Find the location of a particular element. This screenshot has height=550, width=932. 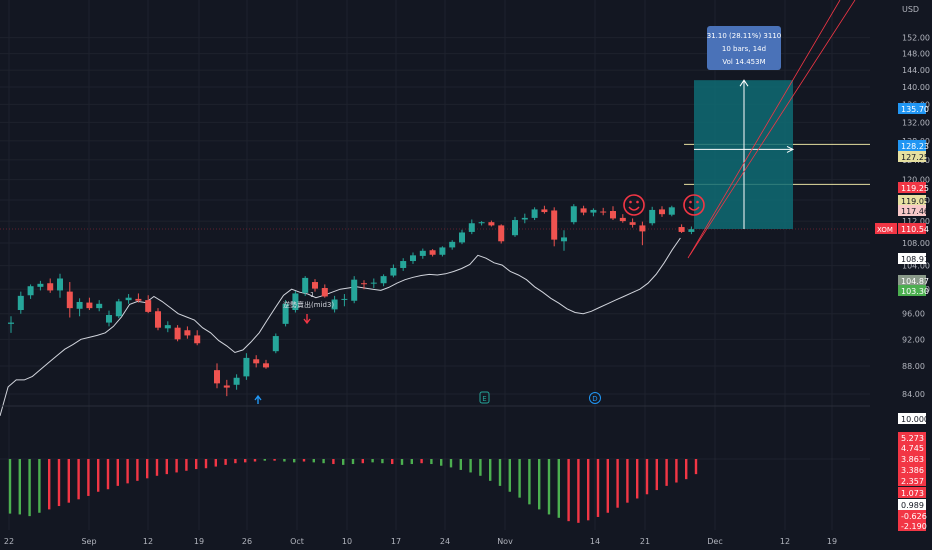

trend-lines is located at coordinates (771, 129).